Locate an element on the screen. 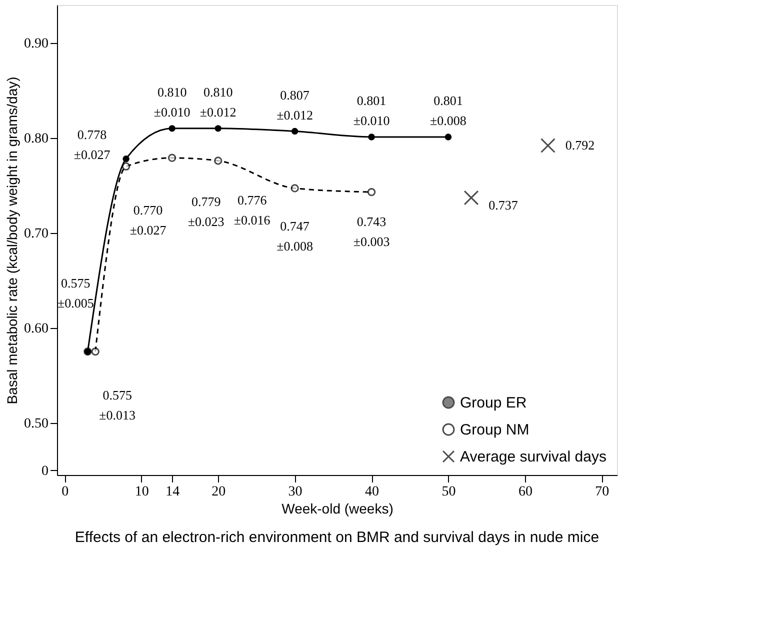 The width and height of the screenshot is (765, 639). legend-label: Average survival days is located at coordinates (533, 457).